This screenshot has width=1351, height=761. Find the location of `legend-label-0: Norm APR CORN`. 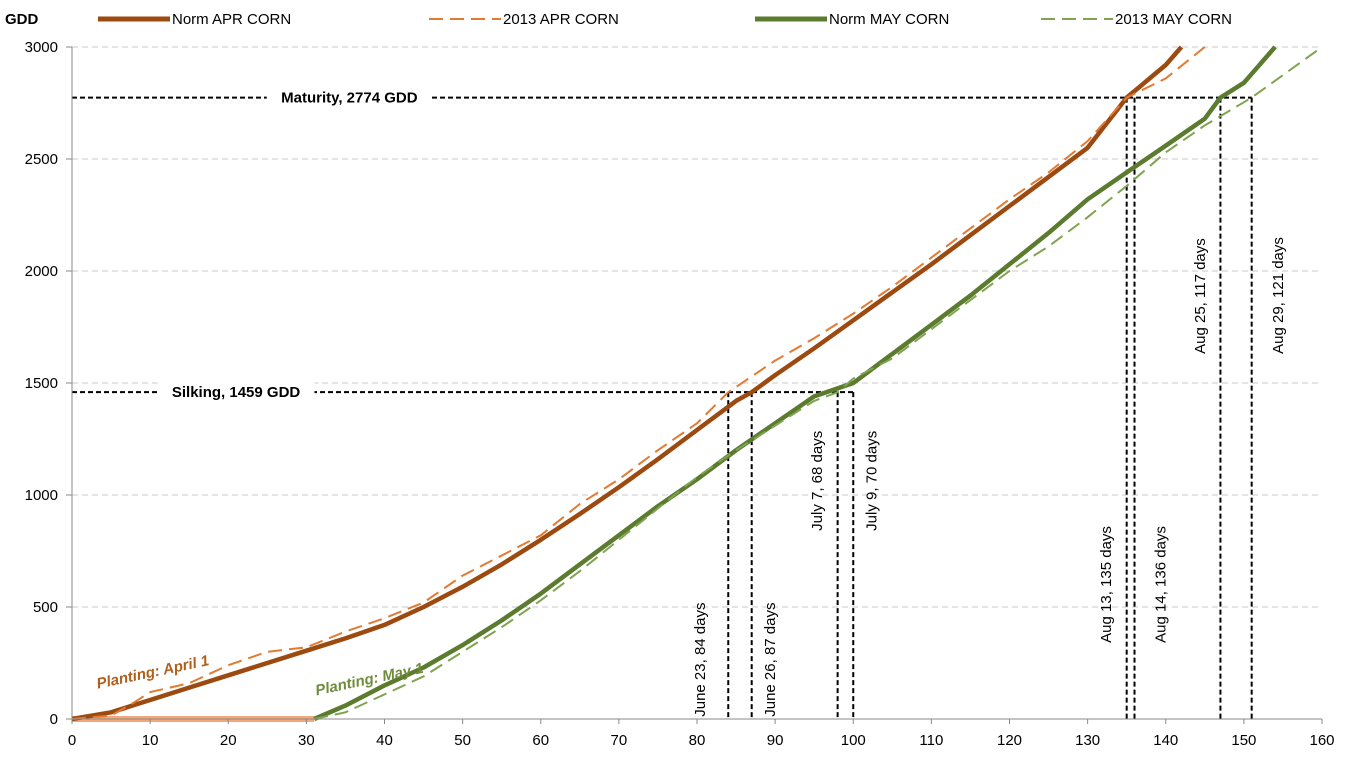

legend-label-0: Norm APR CORN is located at coordinates (231, 19).